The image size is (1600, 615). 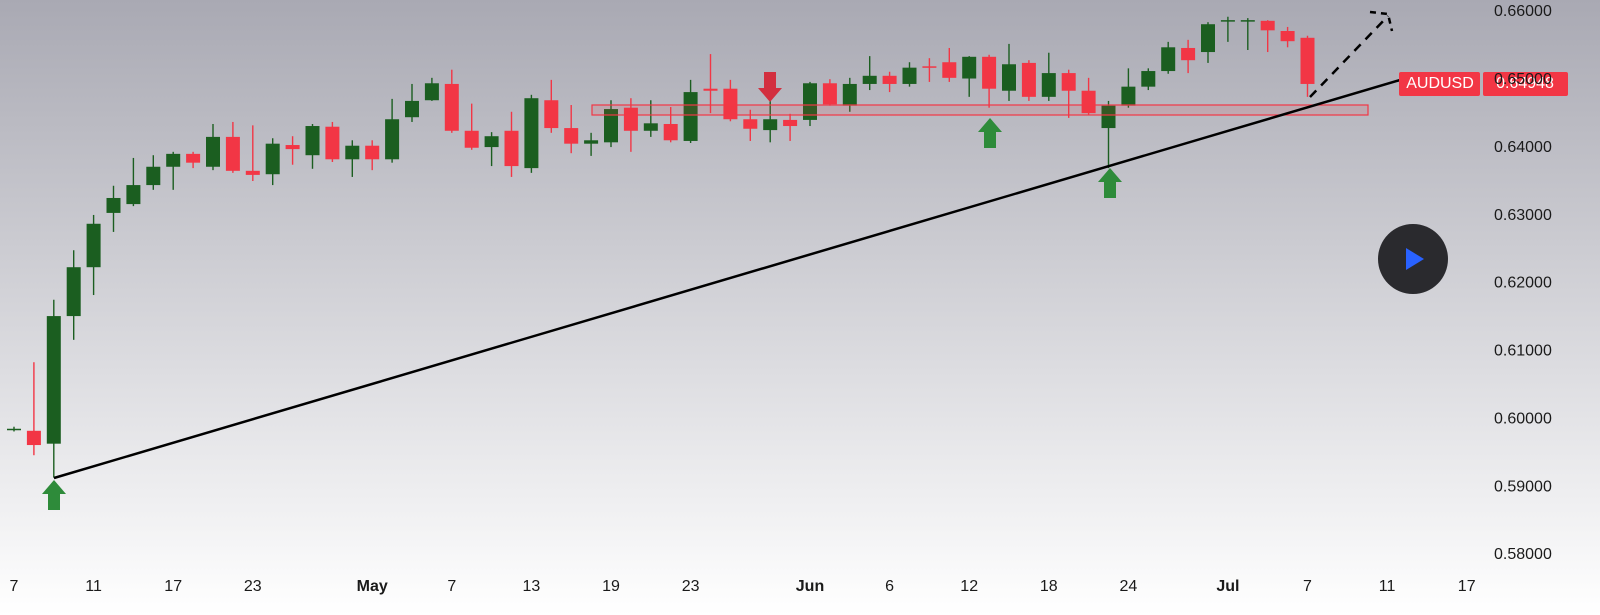 I want to click on x-tick-label: May, so click(x=372, y=586).